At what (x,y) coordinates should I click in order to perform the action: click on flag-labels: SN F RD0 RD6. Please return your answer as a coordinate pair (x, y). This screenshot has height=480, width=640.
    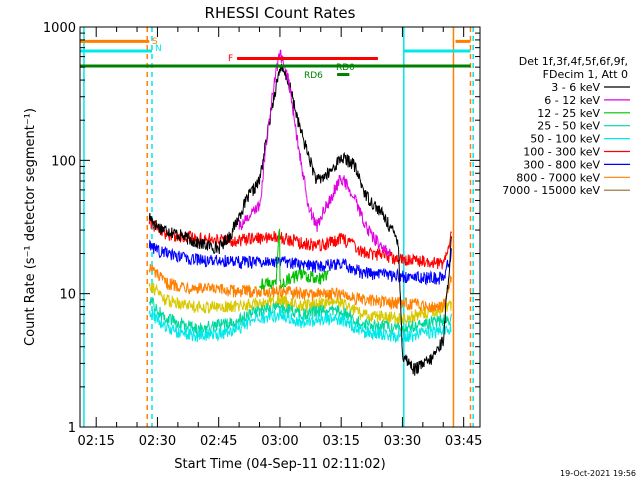
    Looking at the image, I should click on (253, 59).